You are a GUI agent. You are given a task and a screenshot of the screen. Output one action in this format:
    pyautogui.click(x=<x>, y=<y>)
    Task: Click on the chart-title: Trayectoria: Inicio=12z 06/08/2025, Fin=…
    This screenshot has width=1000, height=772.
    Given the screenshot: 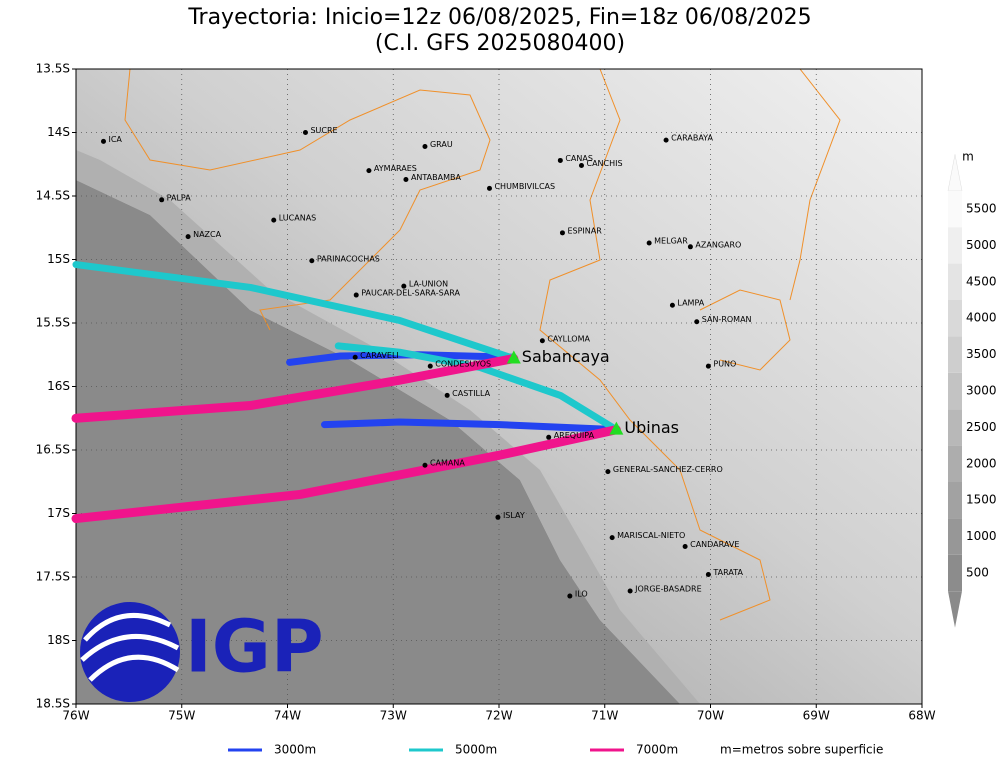 What is the action you would take?
    pyautogui.click(x=499, y=17)
    